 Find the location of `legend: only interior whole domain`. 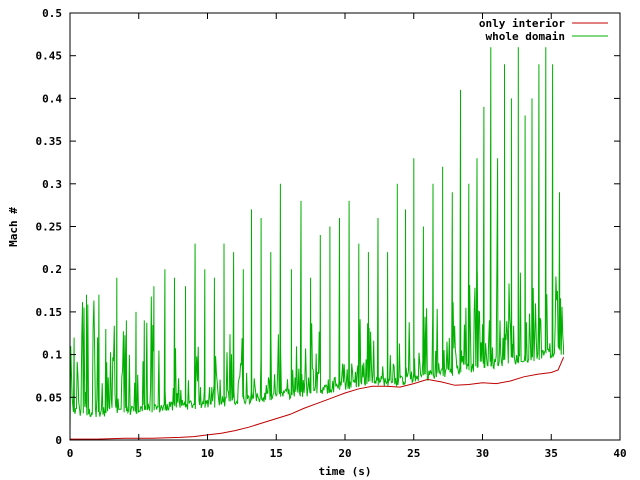

legend: only interior whole domain is located at coordinates (543, 30).